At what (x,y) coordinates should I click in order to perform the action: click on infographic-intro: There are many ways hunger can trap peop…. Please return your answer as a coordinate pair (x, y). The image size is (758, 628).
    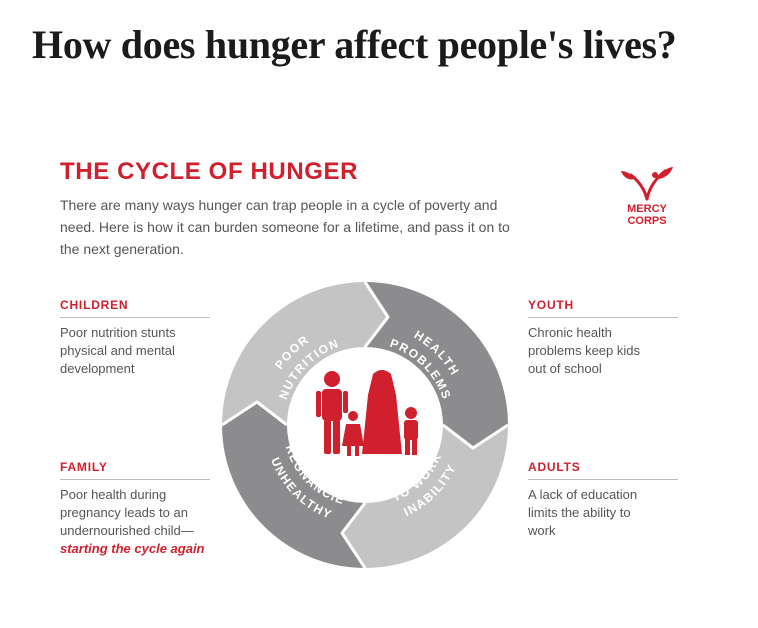
    Looking at the image, I should click on (285, 227).